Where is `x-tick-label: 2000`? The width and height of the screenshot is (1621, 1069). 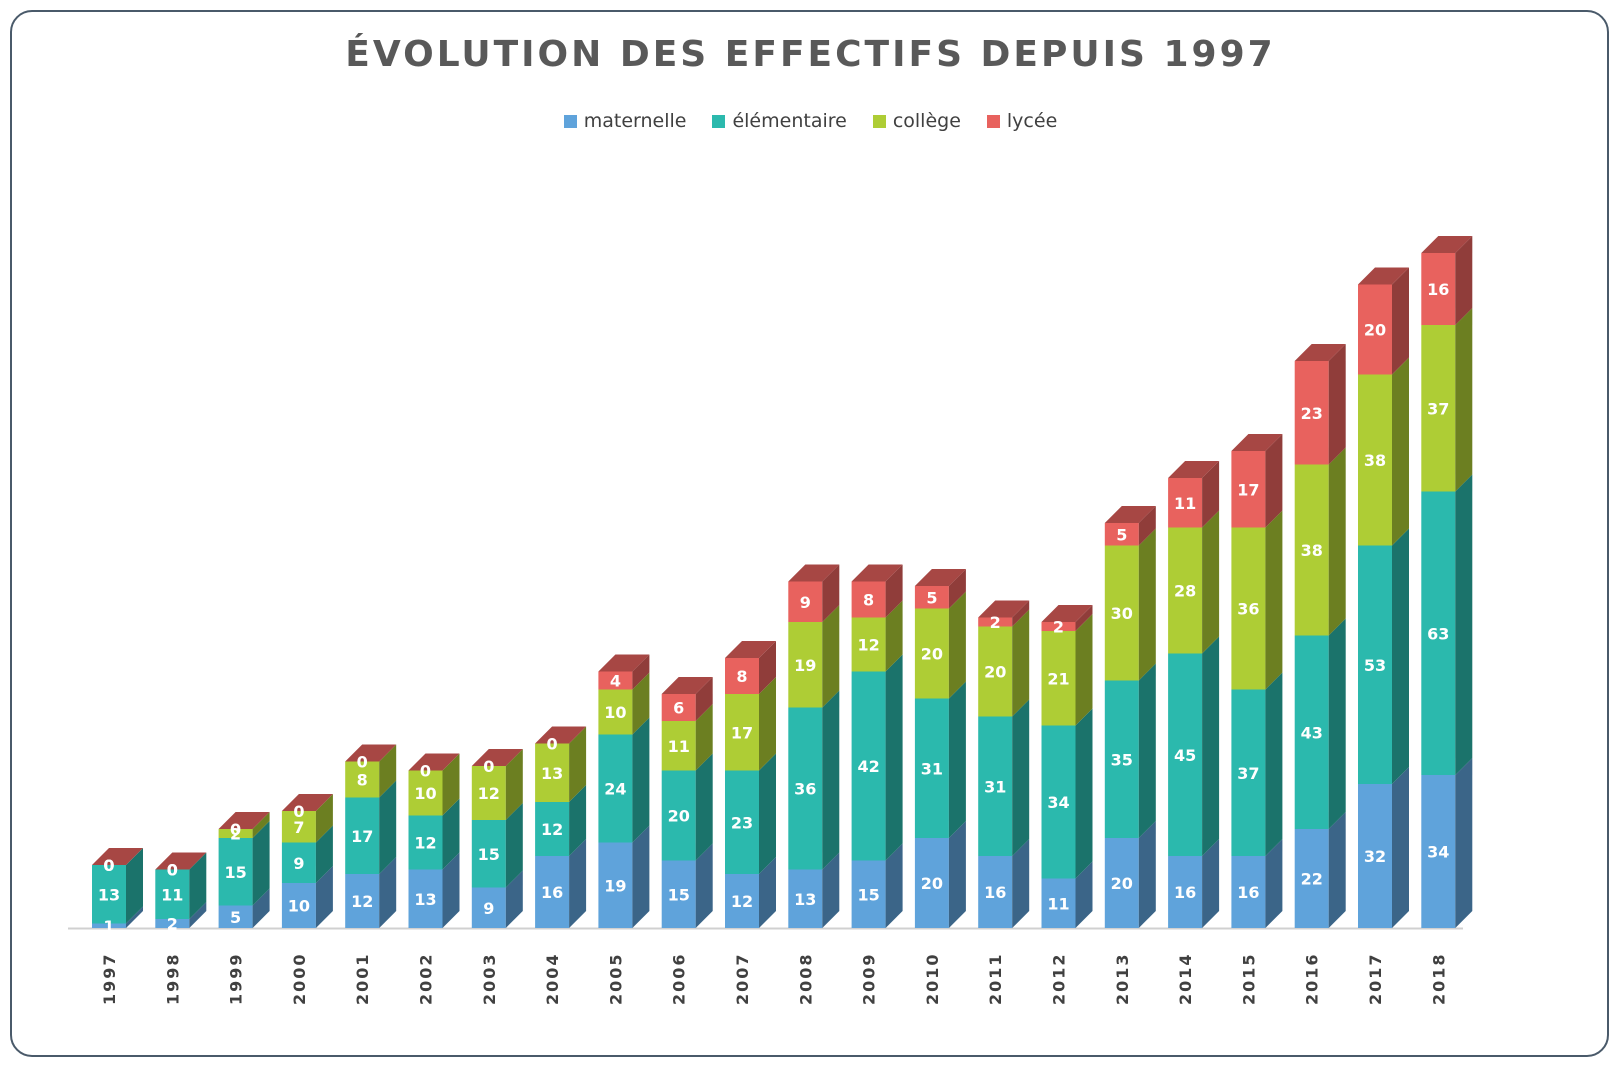 x-tick-label: 2000 is located at coordinates (299, 978).